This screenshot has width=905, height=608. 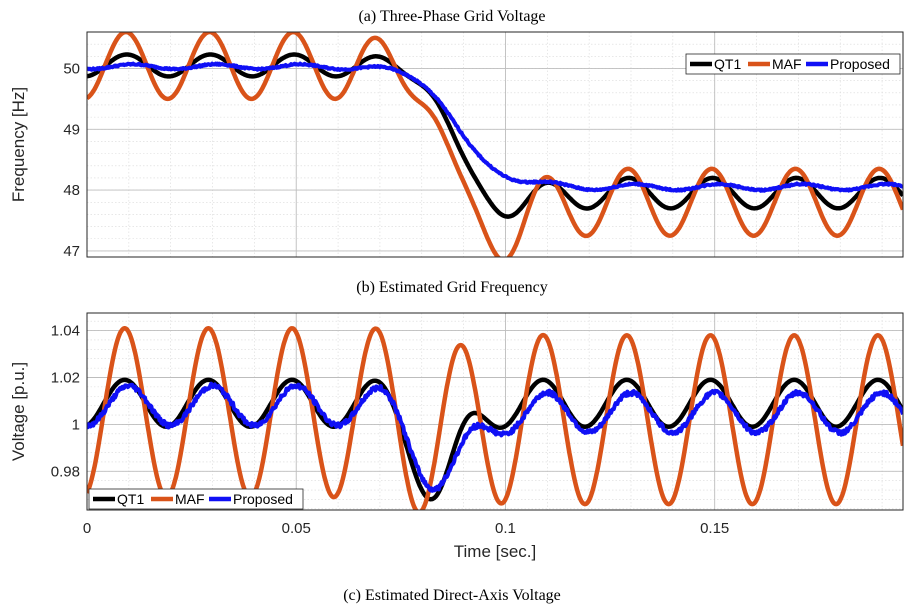 What do you see at coordinates (714, 528) in the screenshot?
I see `x-tick-label: 0.15` at bounding box center [714, 528].